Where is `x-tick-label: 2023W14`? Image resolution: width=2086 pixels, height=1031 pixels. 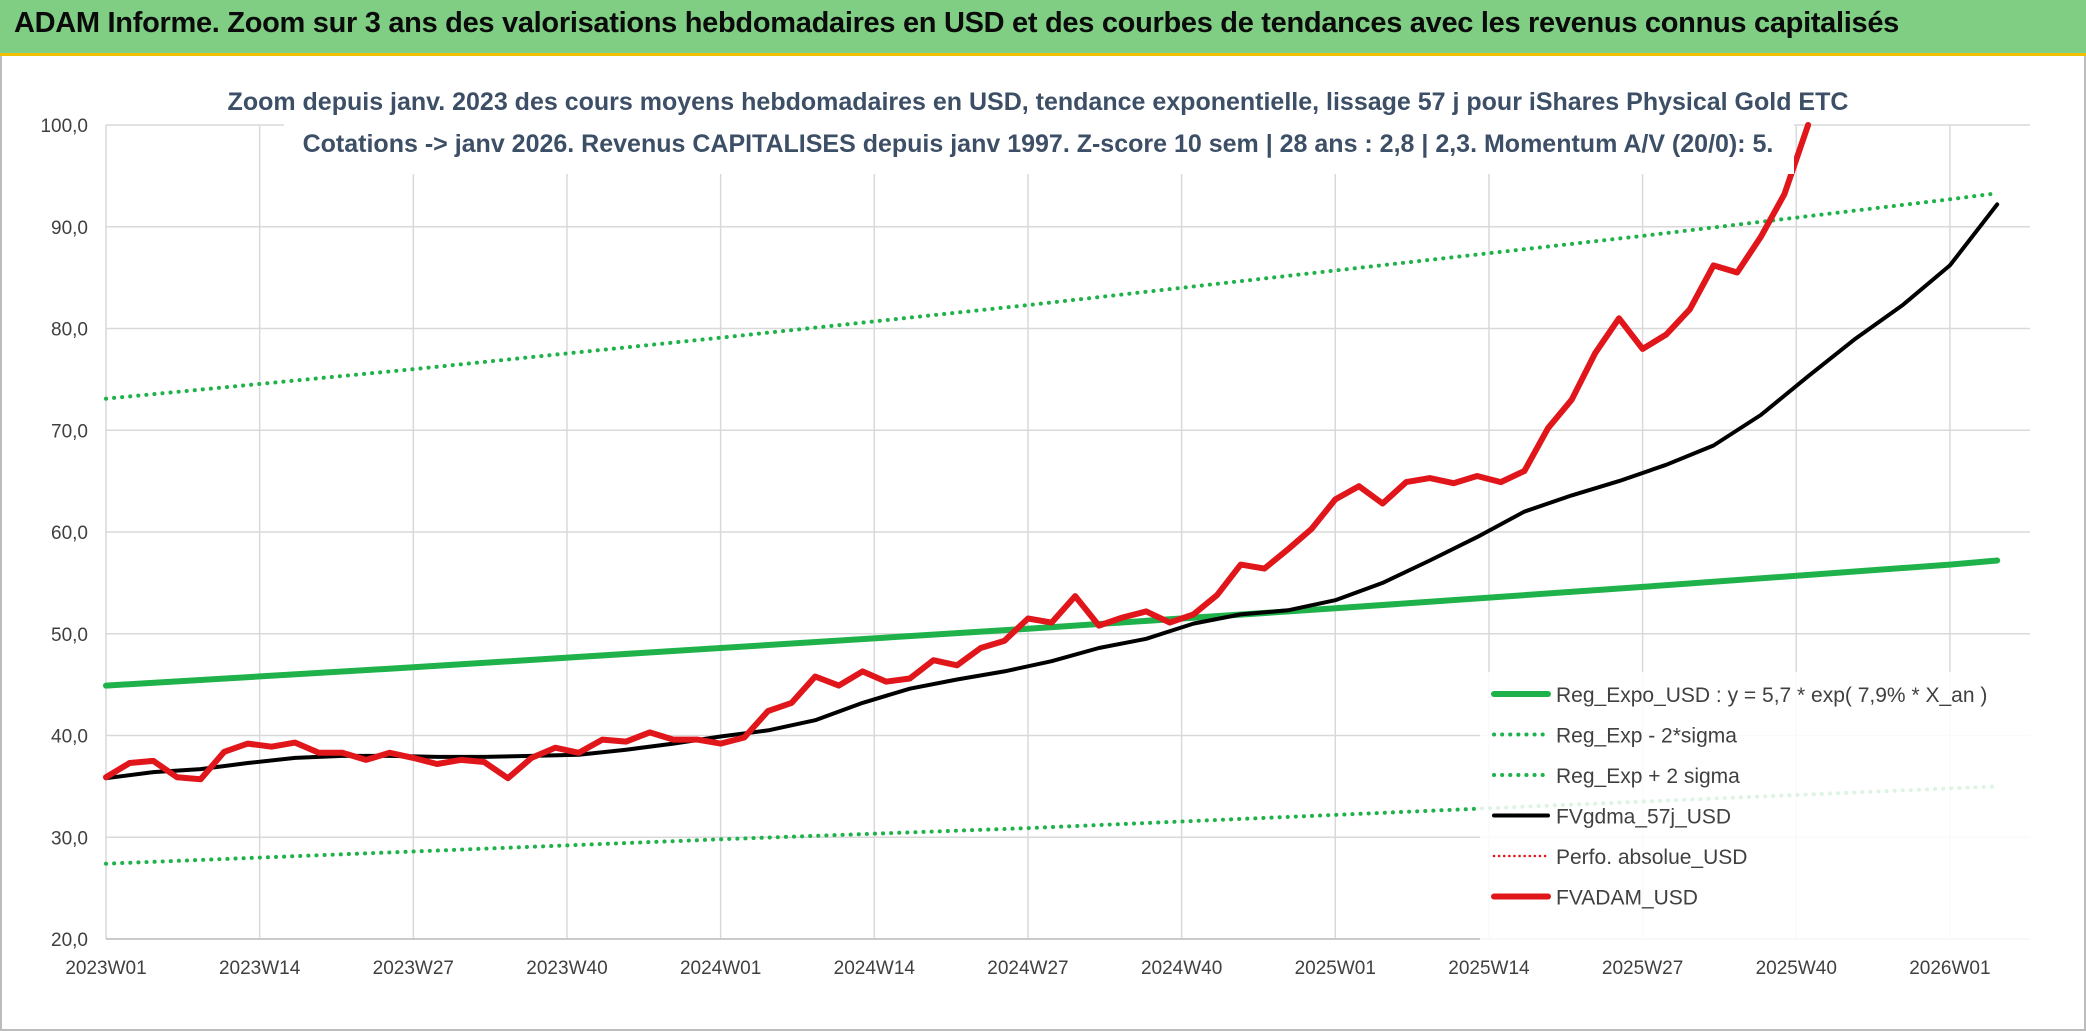 x-tick-label: 2023W14 is located at coordinates (260, 968).